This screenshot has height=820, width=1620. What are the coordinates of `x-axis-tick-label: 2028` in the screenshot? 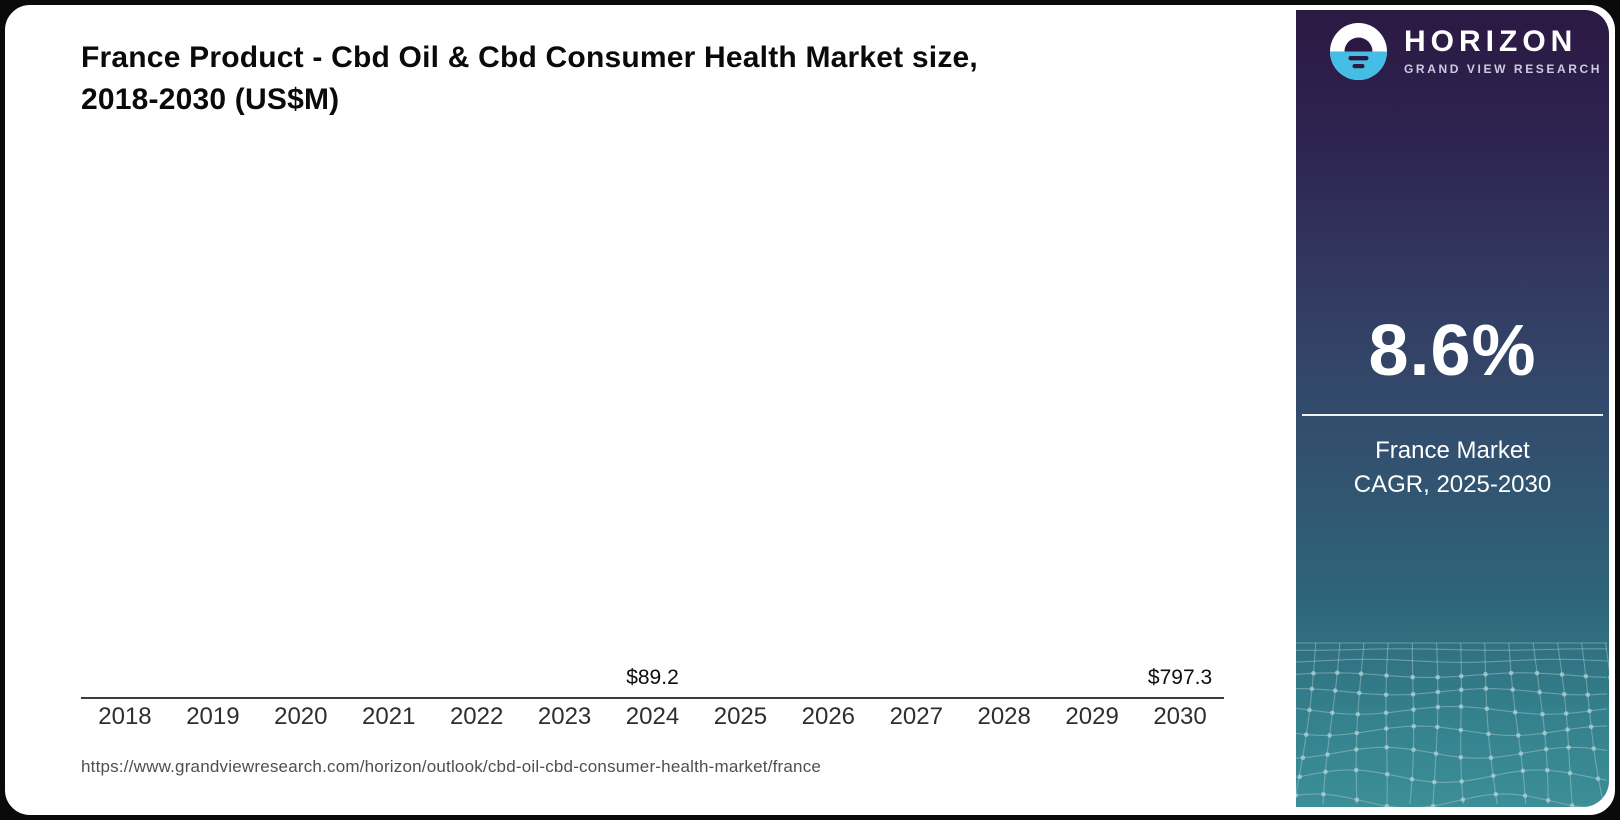 It's located at (1004, 716).